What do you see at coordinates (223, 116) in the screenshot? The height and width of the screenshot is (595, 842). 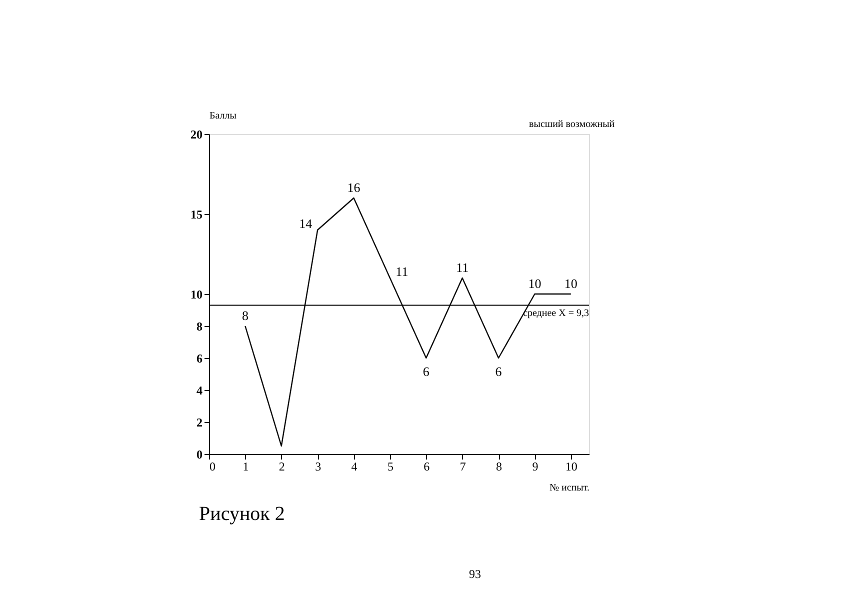 I see `y-axis-title: Баллы` at bounding box center [223, 116].